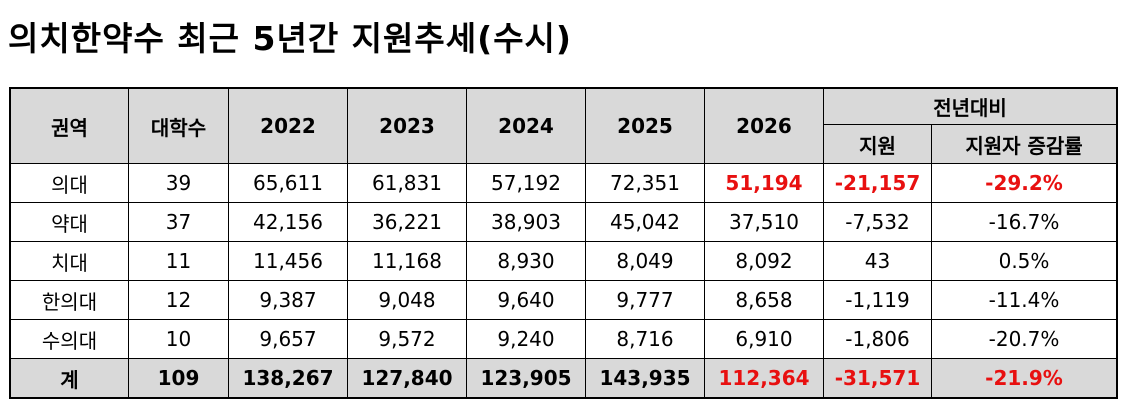  Describe the element at coordinates (970, 106) in the screenshot. I see `header-yoy: 전년대비` at that location.